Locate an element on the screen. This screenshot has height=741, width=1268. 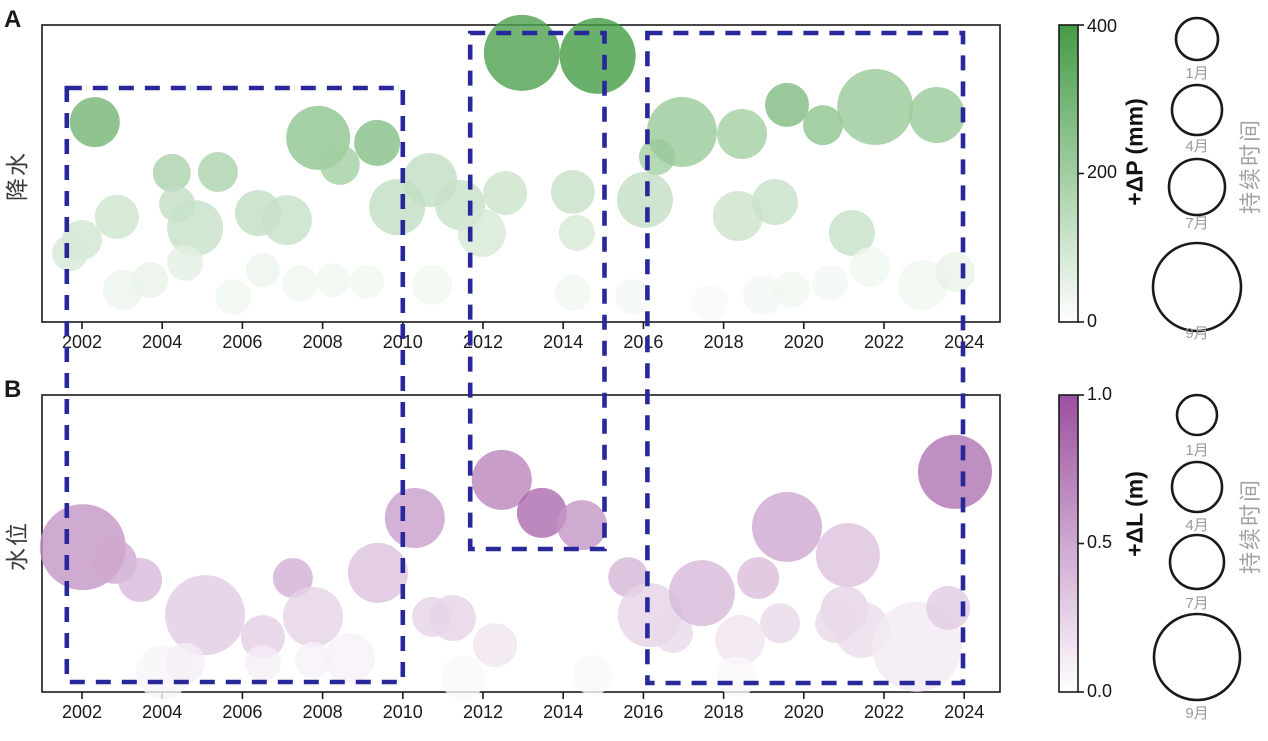
x-tick-label: 2016 is located at coordinates (643, 712).